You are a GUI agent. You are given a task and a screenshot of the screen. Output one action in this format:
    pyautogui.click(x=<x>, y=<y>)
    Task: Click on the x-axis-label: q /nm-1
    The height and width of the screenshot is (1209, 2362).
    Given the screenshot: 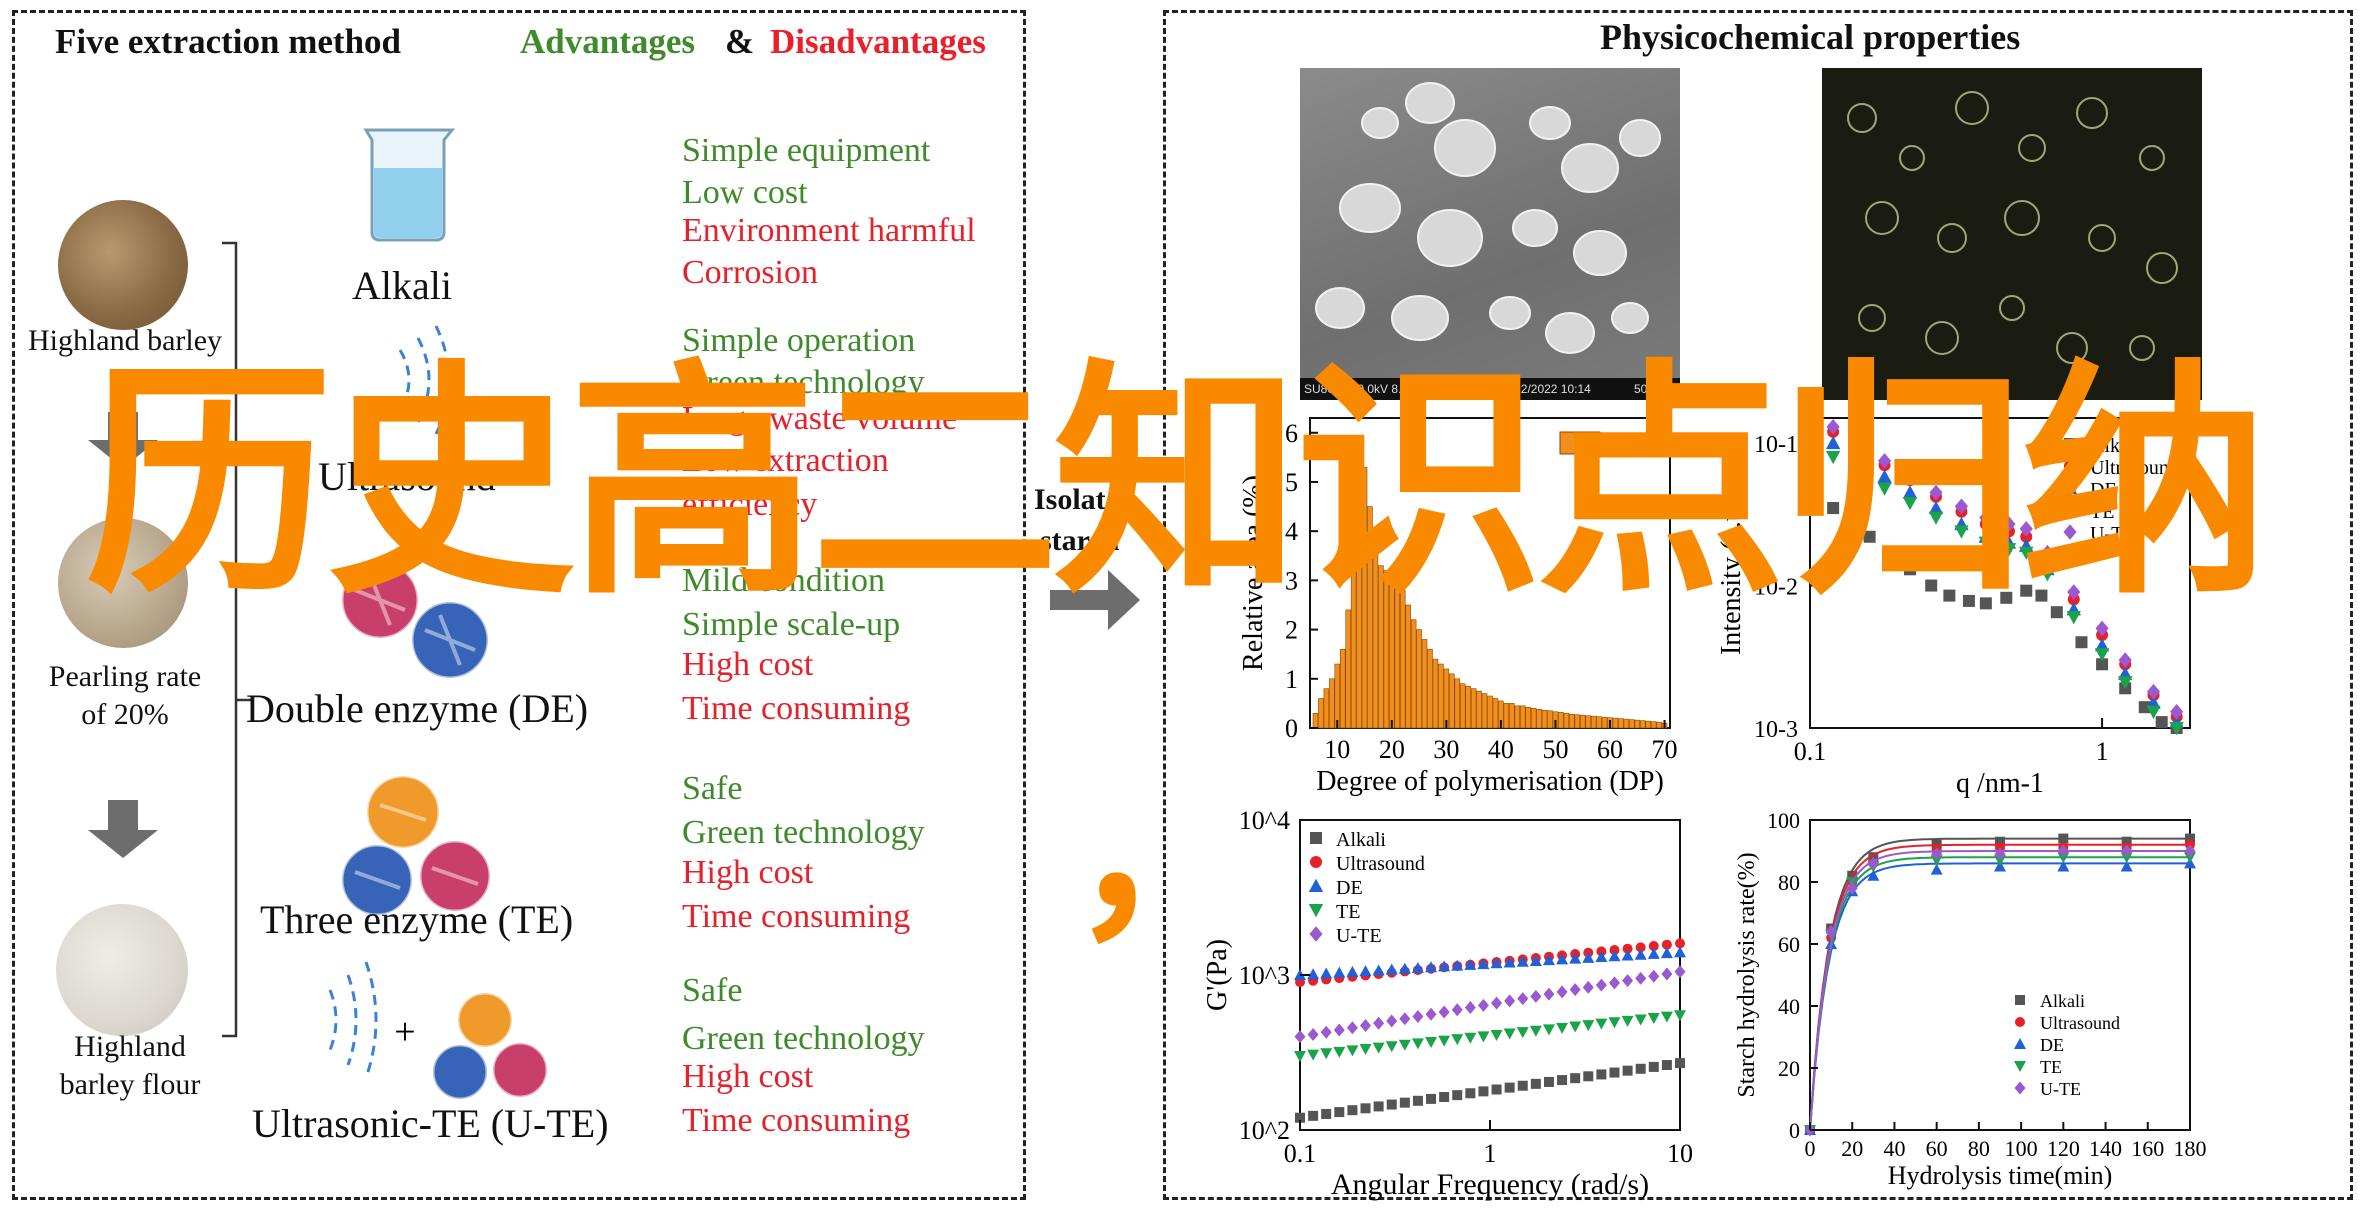 What is the action you would take?
    pyautogui.click(x=2000, y=783)
    